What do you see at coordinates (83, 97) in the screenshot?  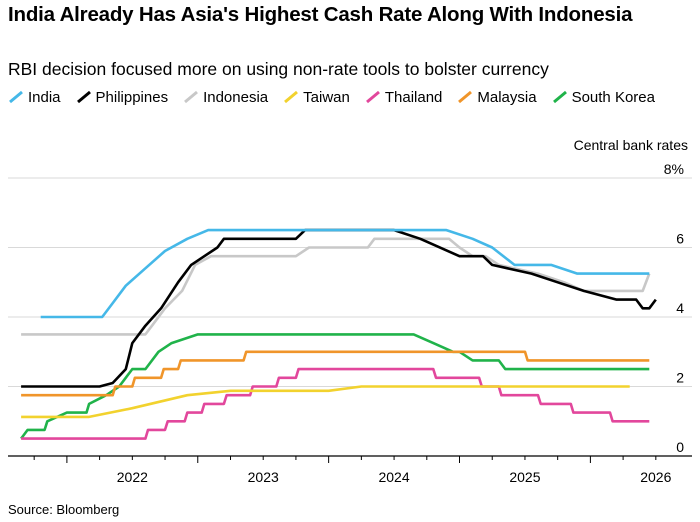 I see `legend-swatch-philippines` at bounding box center [83, 97].